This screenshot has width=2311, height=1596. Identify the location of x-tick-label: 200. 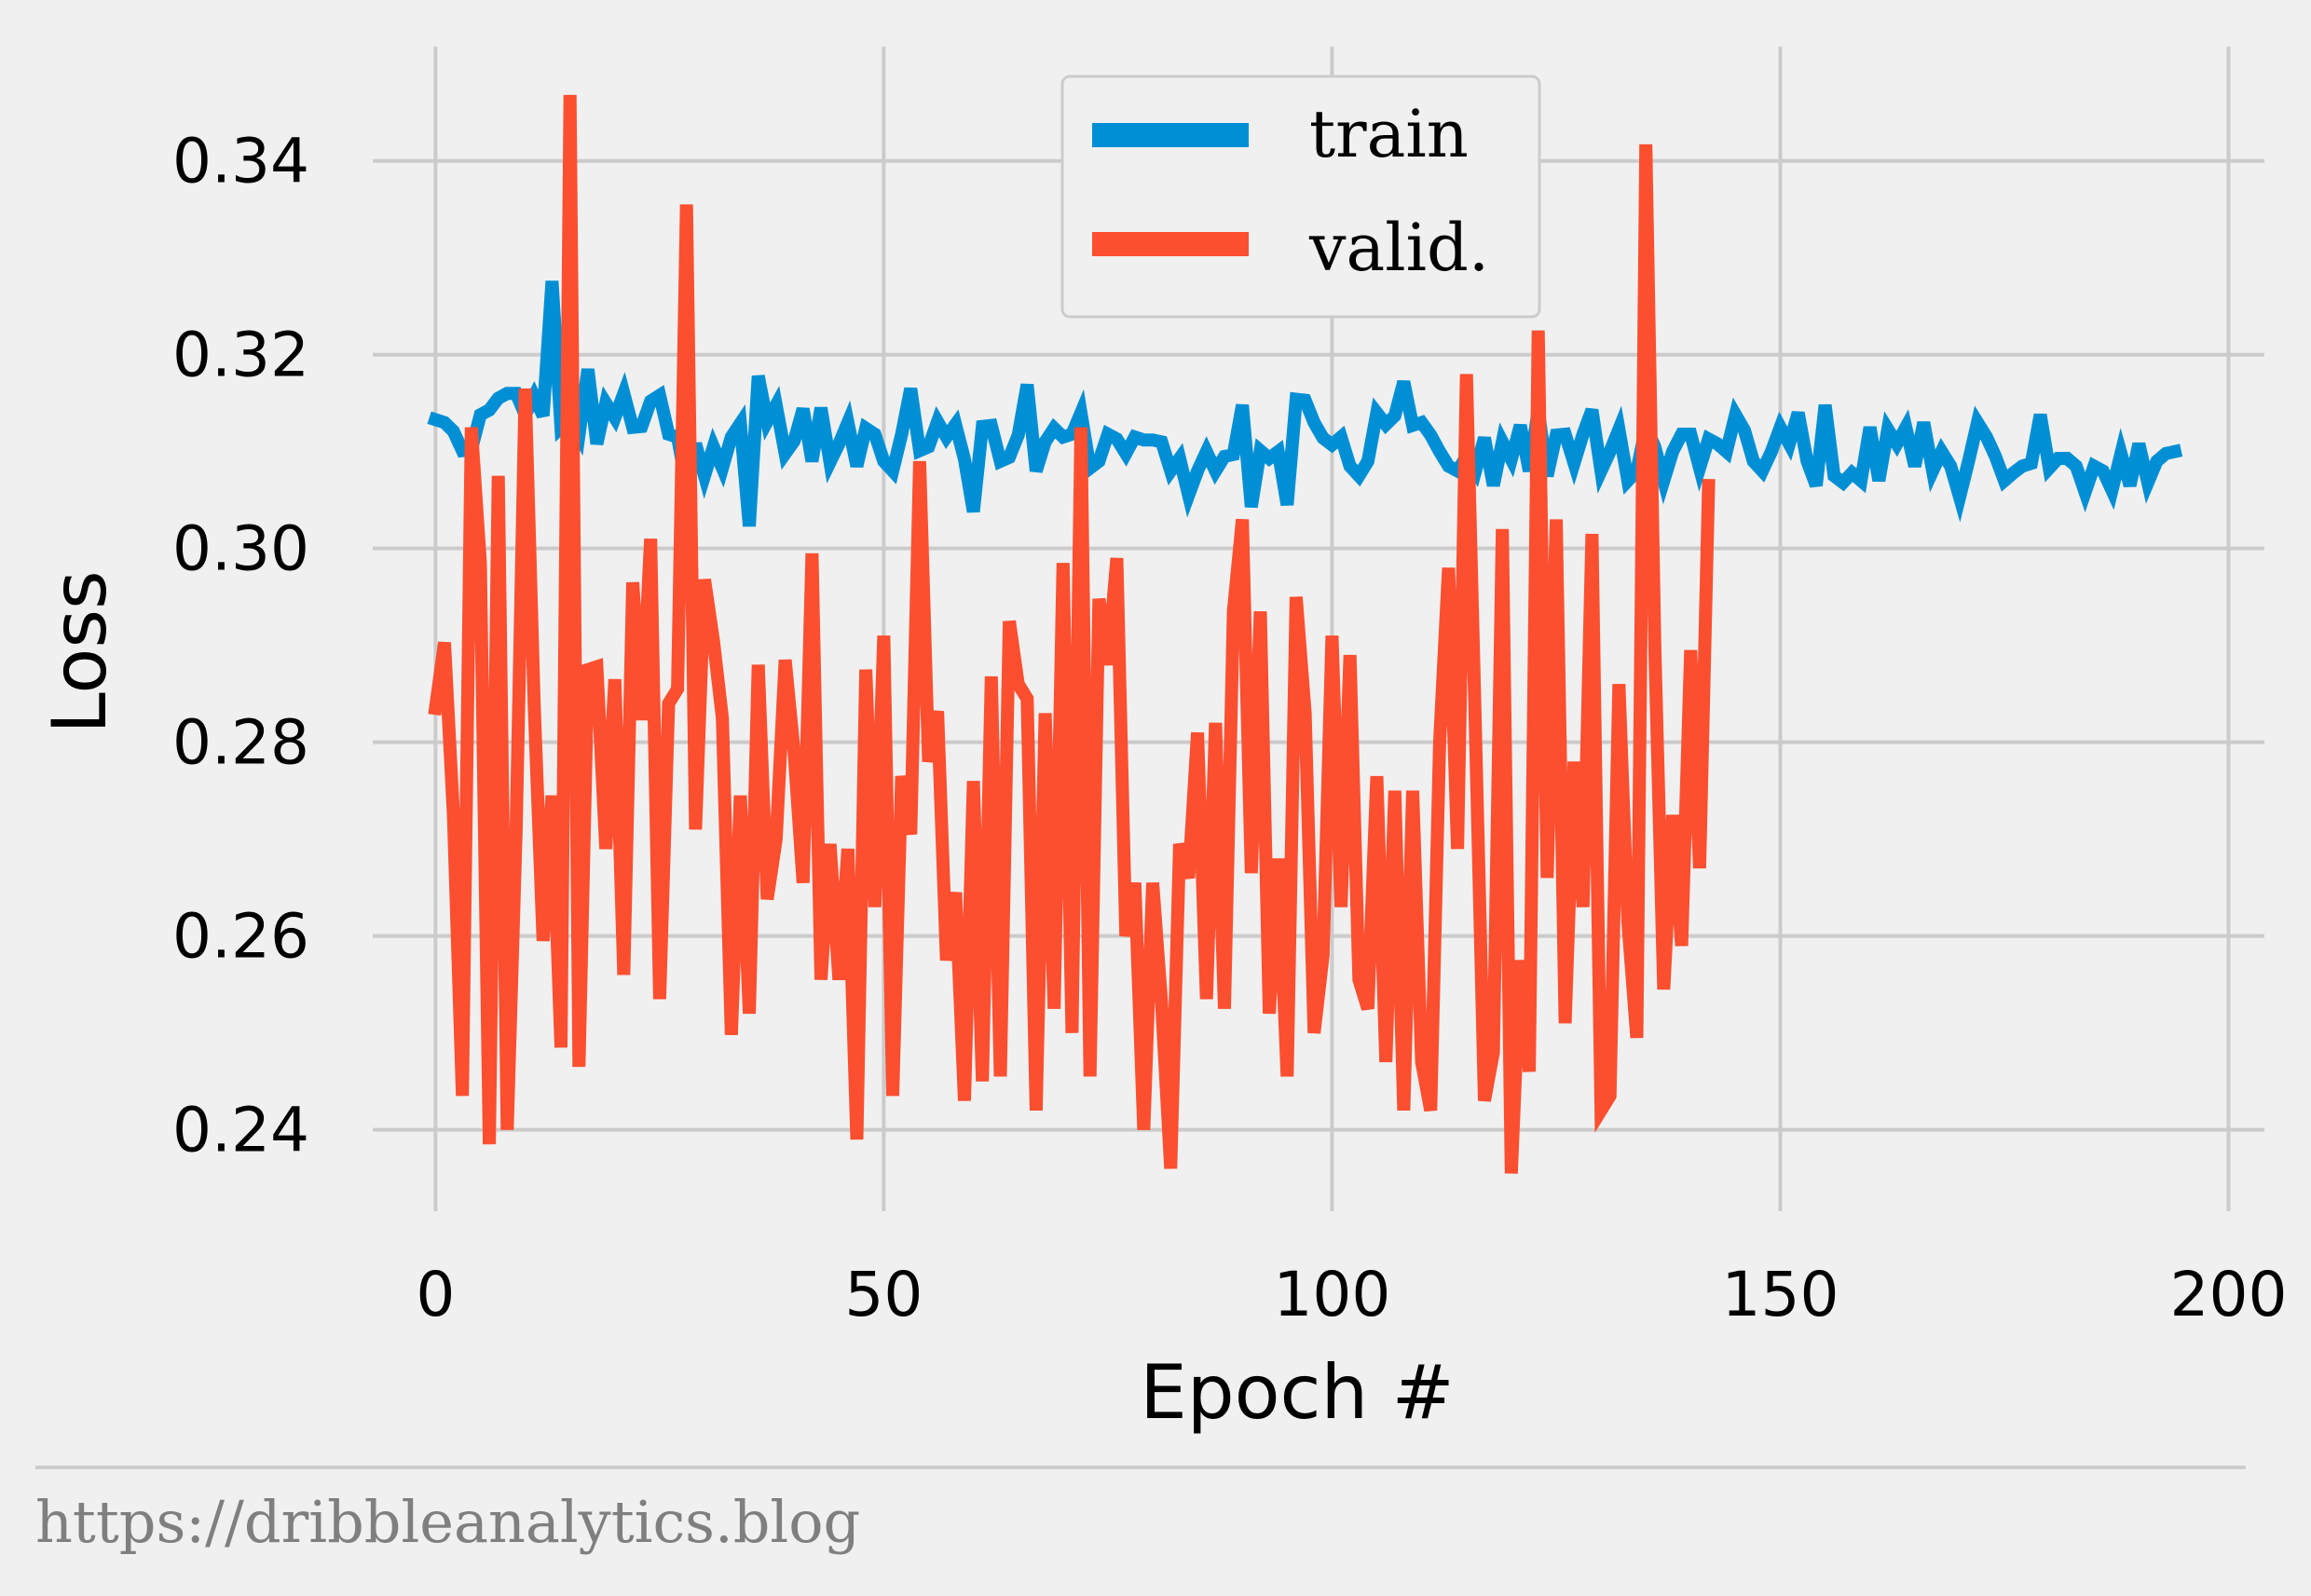
(2229, 1294).